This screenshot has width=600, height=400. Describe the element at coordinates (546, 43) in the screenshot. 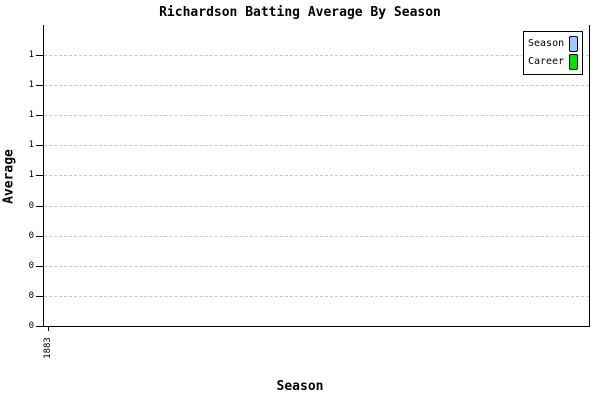

I see `legend-label-season: Season` at that location.